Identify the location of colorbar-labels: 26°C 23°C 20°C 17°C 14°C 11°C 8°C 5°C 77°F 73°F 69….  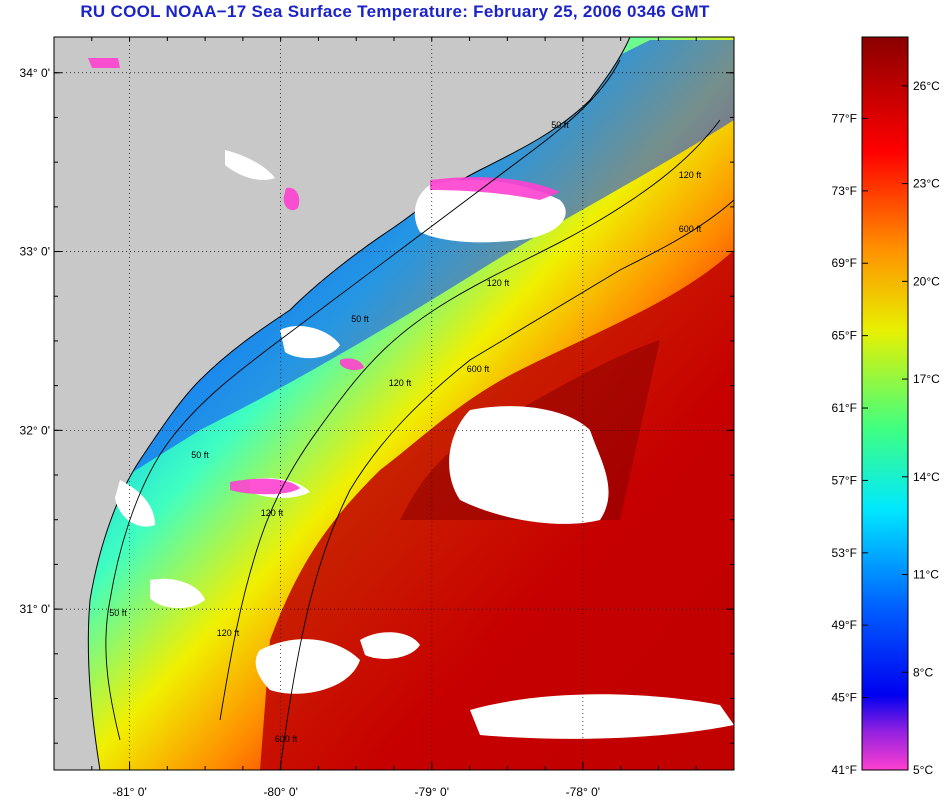
(886, 428).